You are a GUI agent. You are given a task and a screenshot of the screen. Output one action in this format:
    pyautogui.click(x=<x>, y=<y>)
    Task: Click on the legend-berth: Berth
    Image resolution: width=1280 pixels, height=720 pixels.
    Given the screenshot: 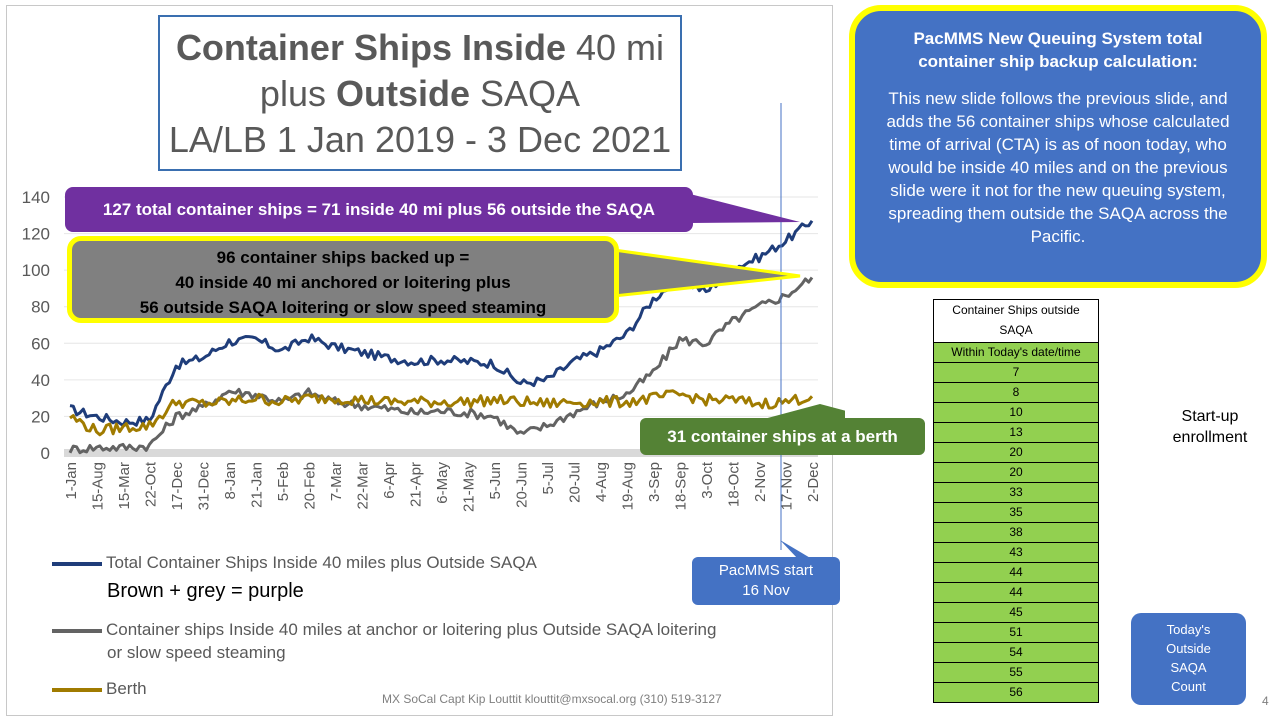 What is the action you would take?
    pyautogui.click(x=99, y=689)
    